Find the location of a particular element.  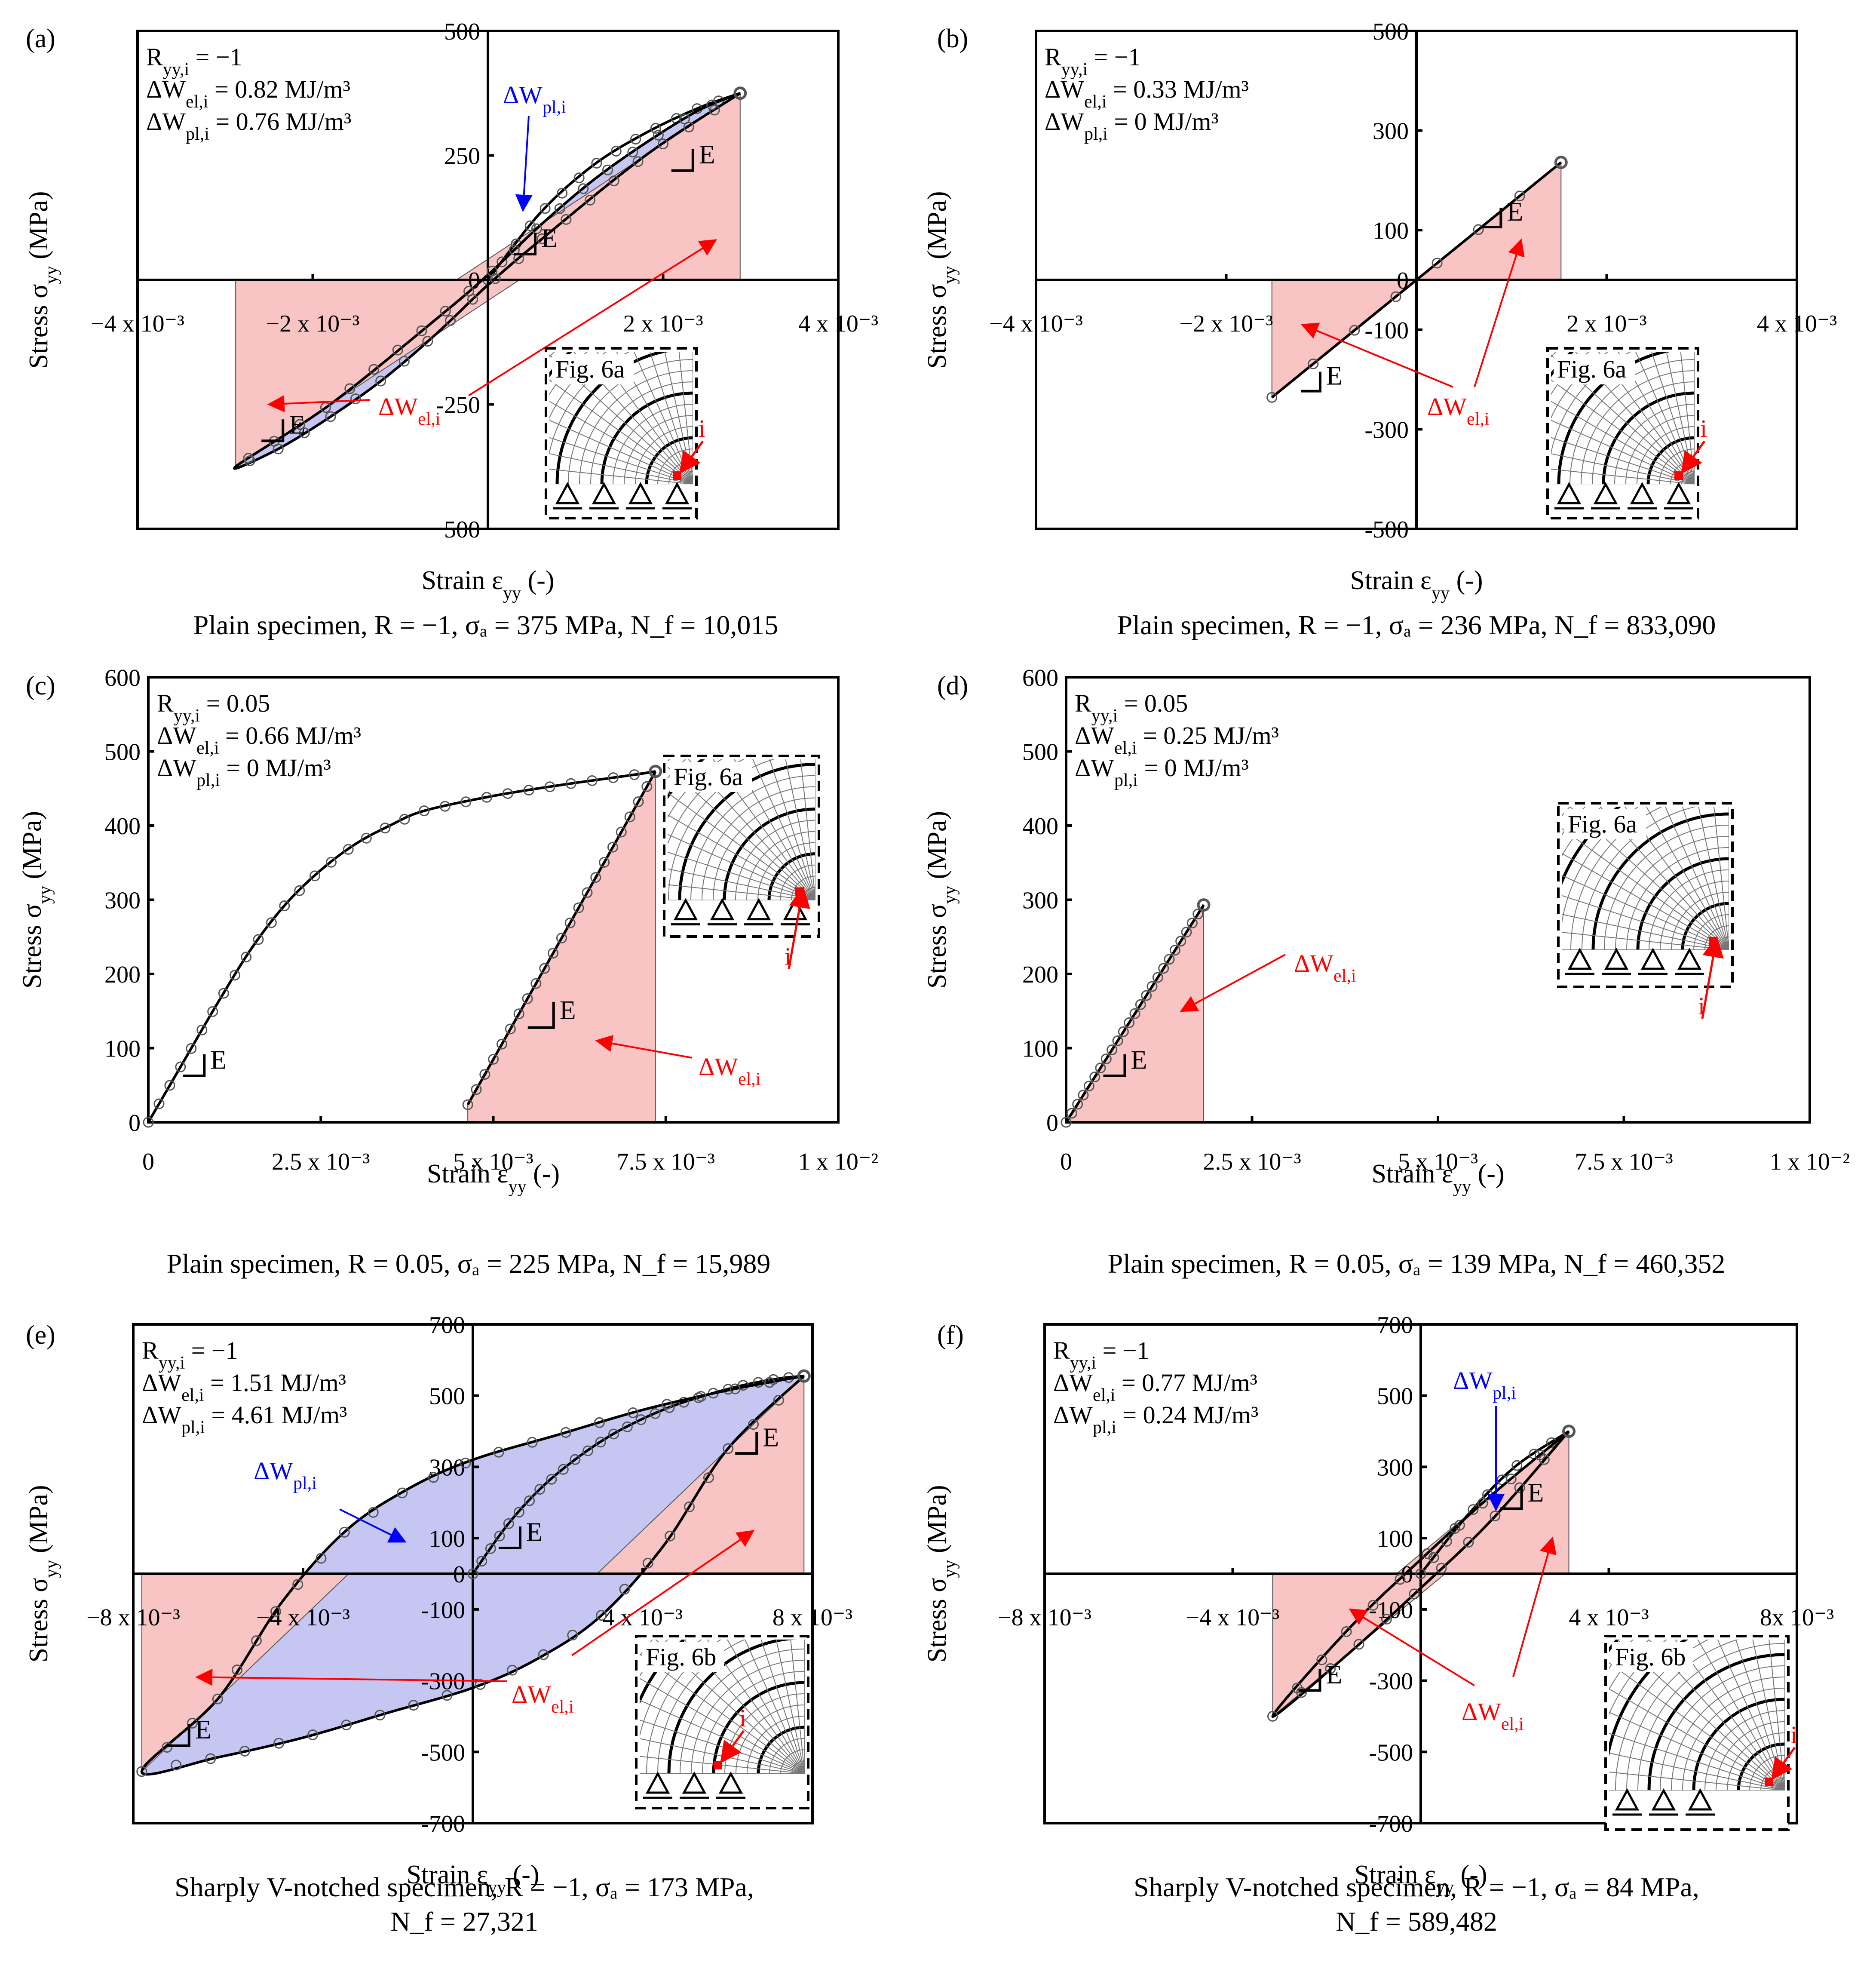

y-tick-label: -300 is located at coordinates (1386, 430).